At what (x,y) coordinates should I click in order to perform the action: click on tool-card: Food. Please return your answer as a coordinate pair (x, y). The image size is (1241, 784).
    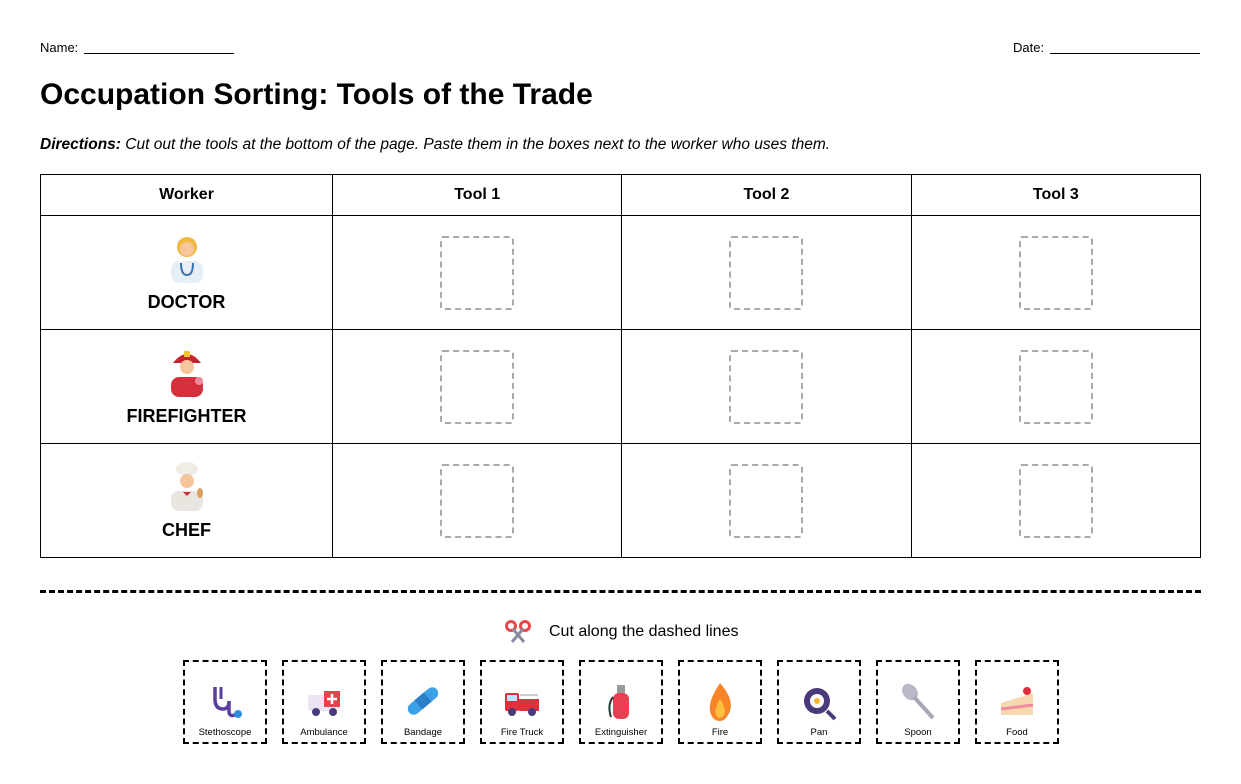
    Looking at the image, I should click on (1017, 702).